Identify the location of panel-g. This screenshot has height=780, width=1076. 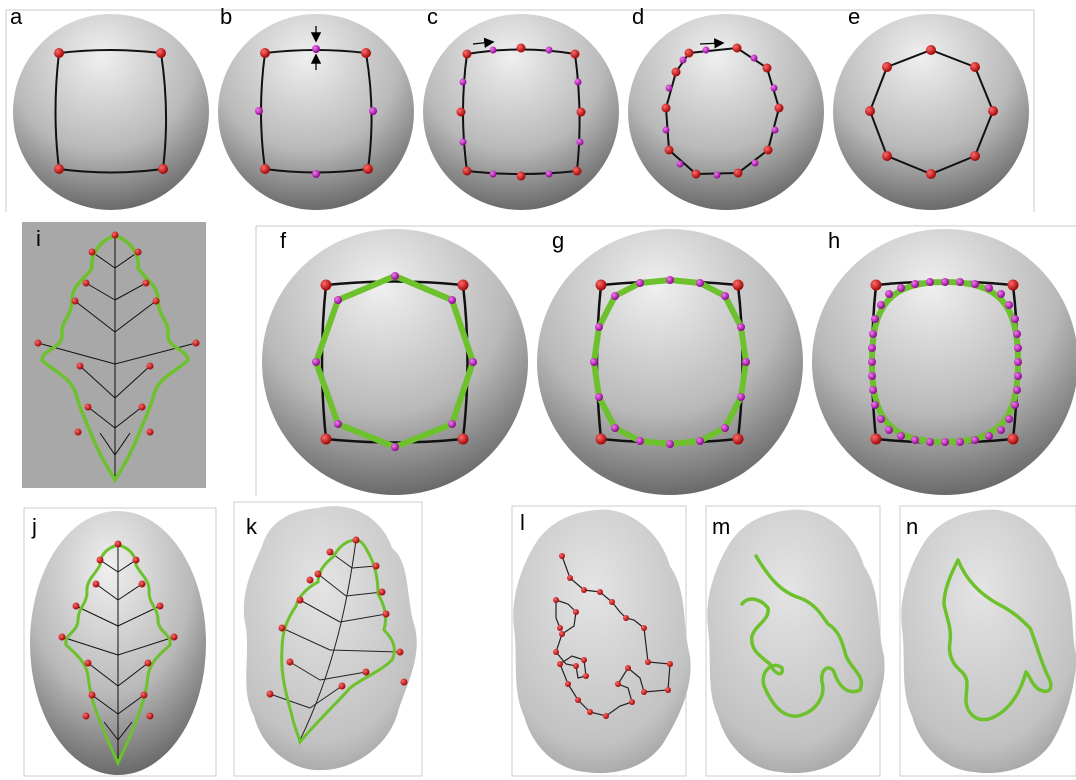
(670, 362).